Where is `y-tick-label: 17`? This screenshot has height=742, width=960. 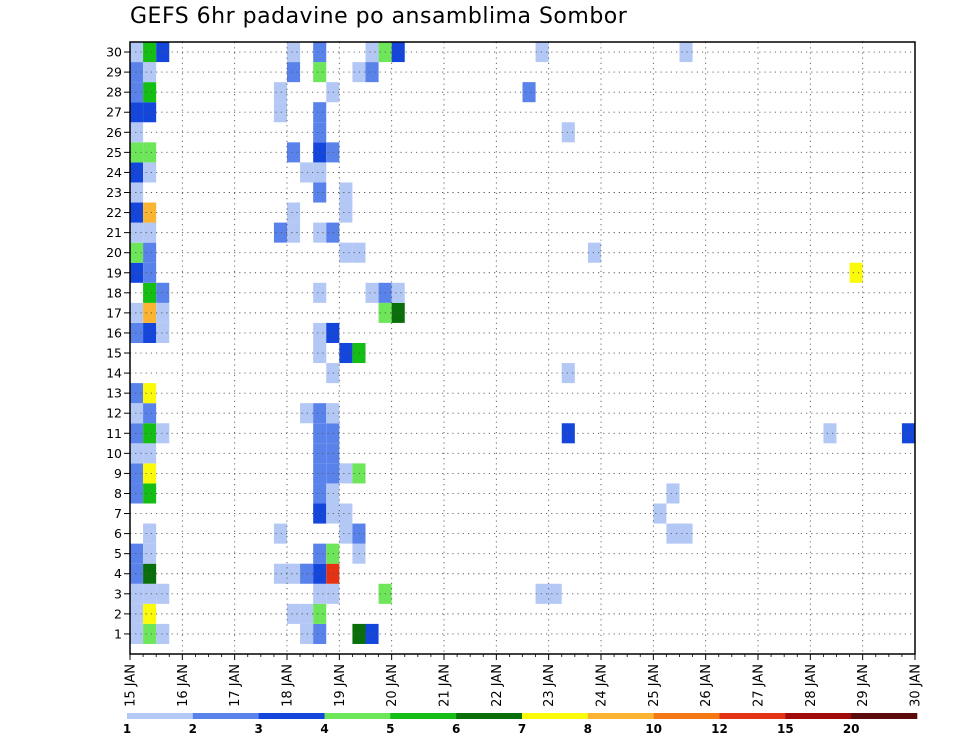
y-tick-label: 17 is located at coordinates (114, 312).